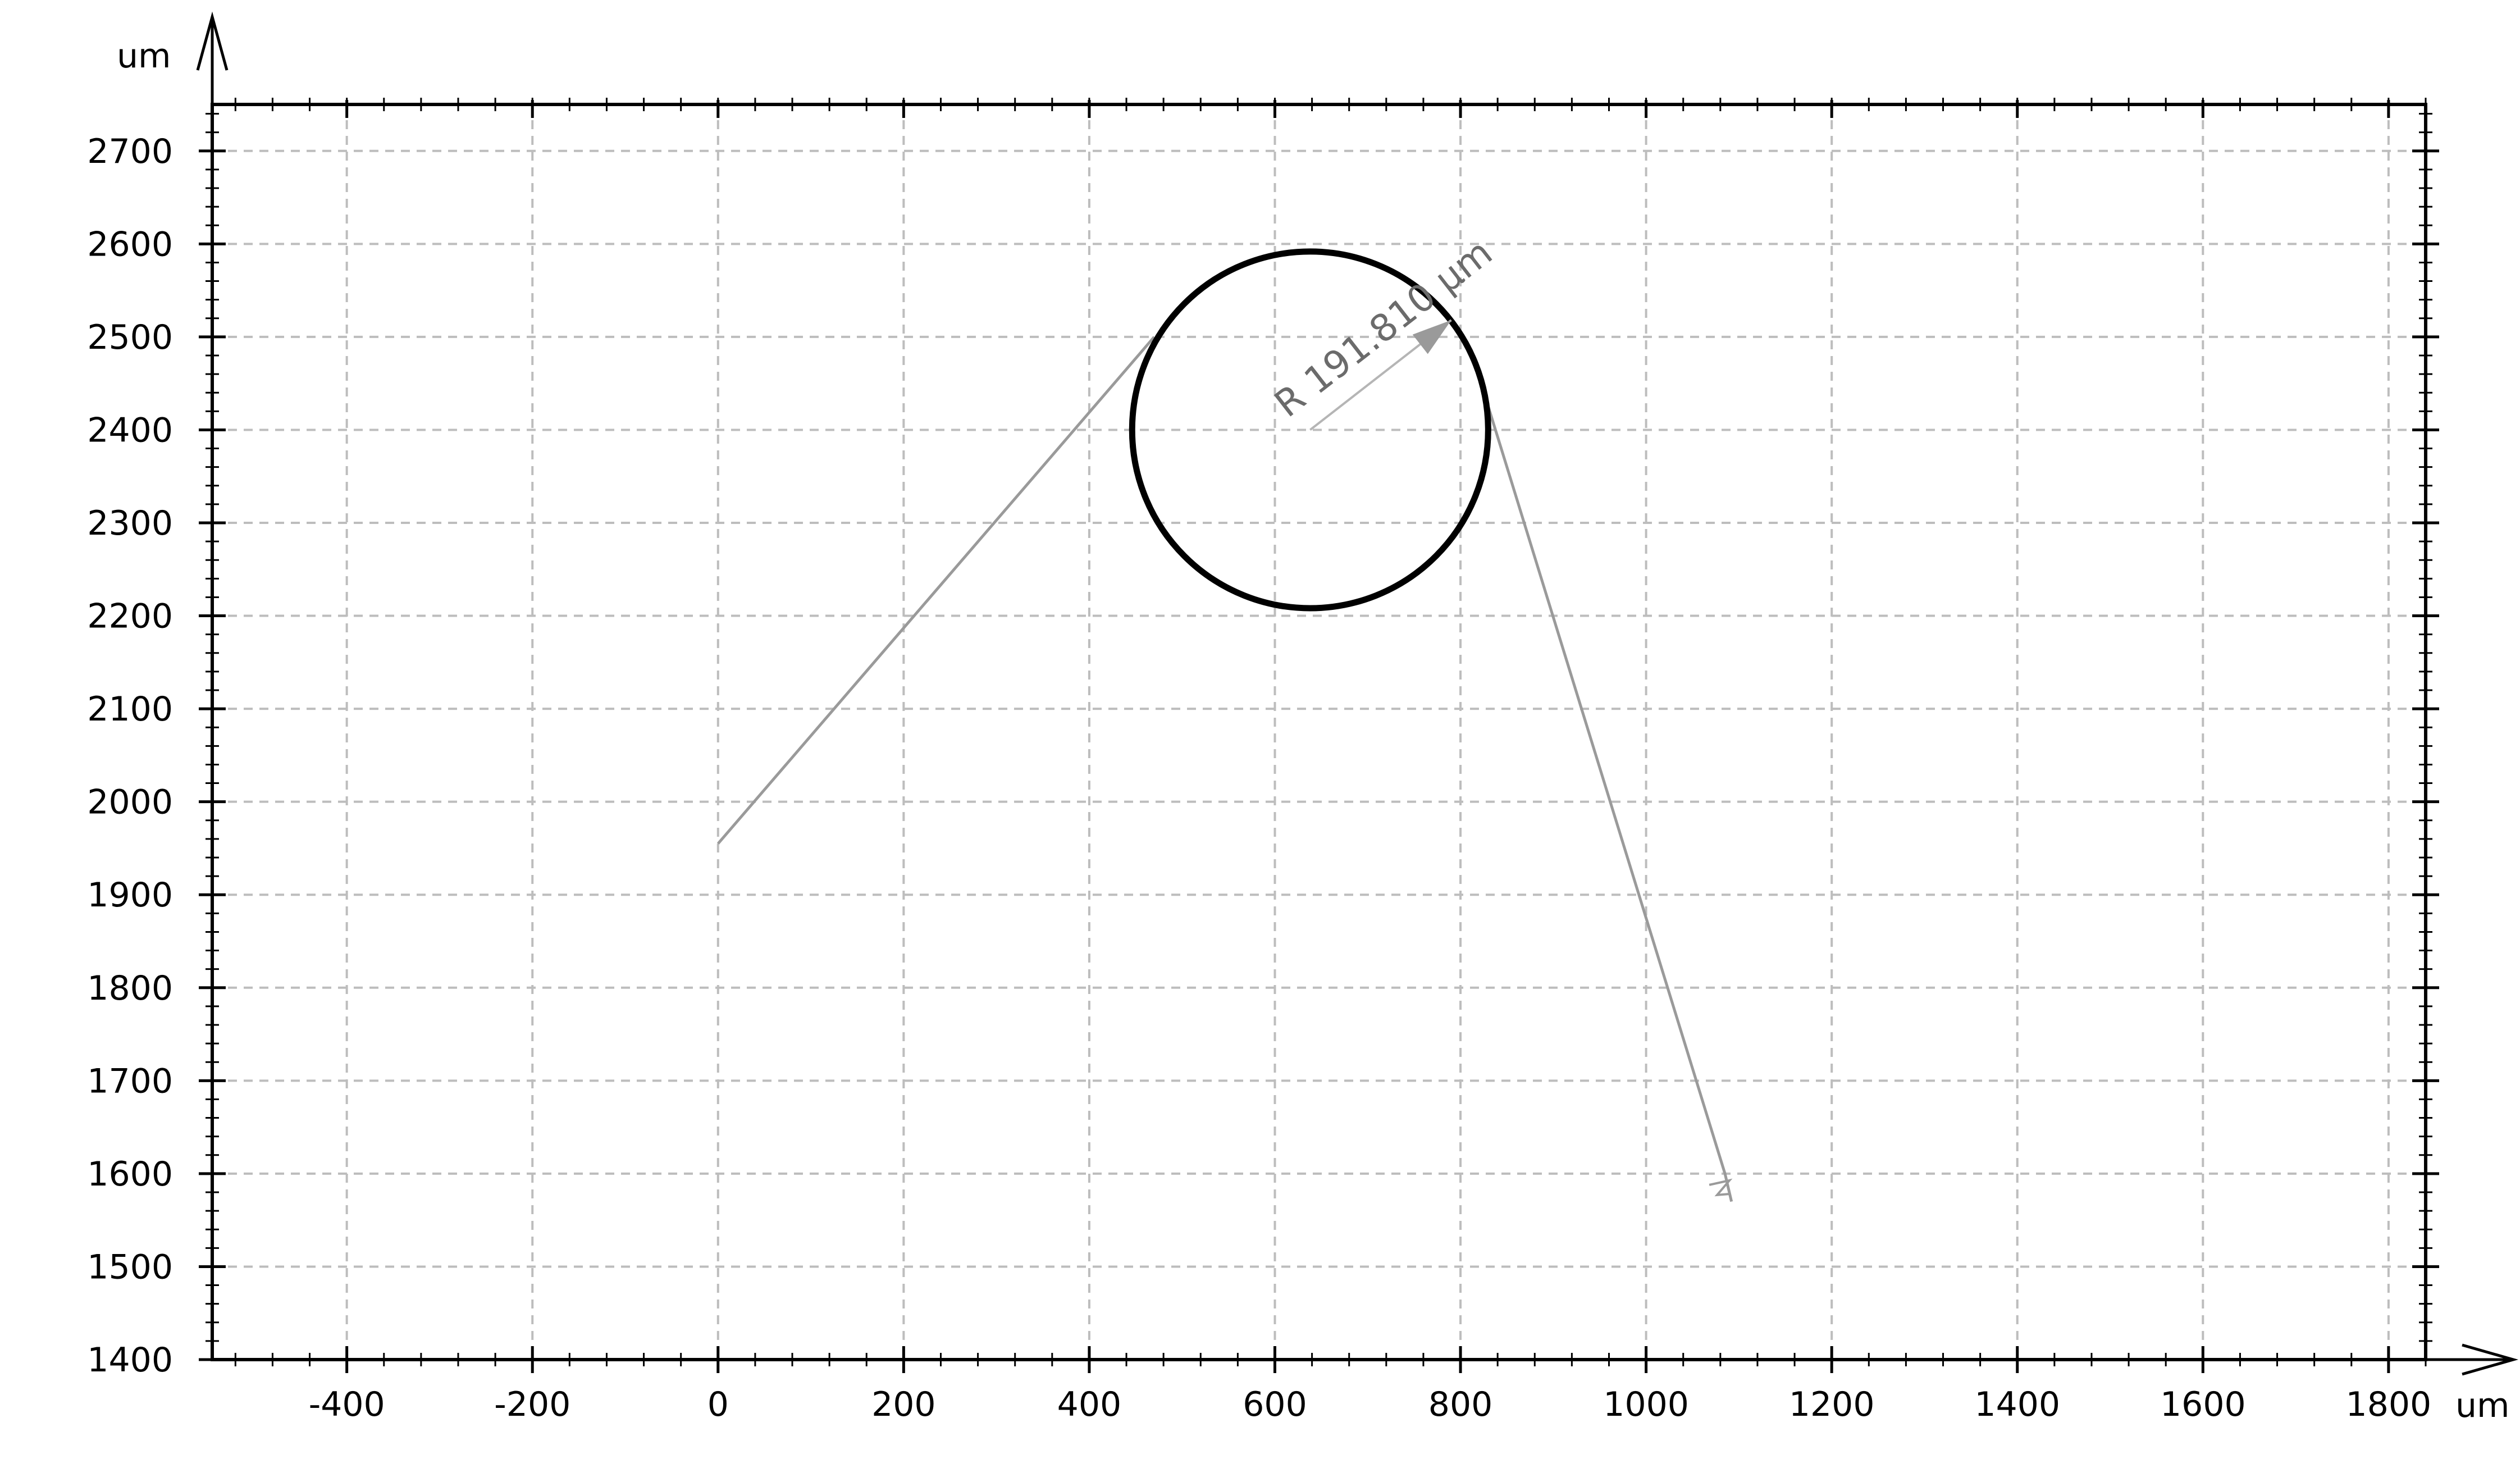  Describe the element at coordinates (212, 41) in the screenshot. I see `y-axis-arrow` at that location.